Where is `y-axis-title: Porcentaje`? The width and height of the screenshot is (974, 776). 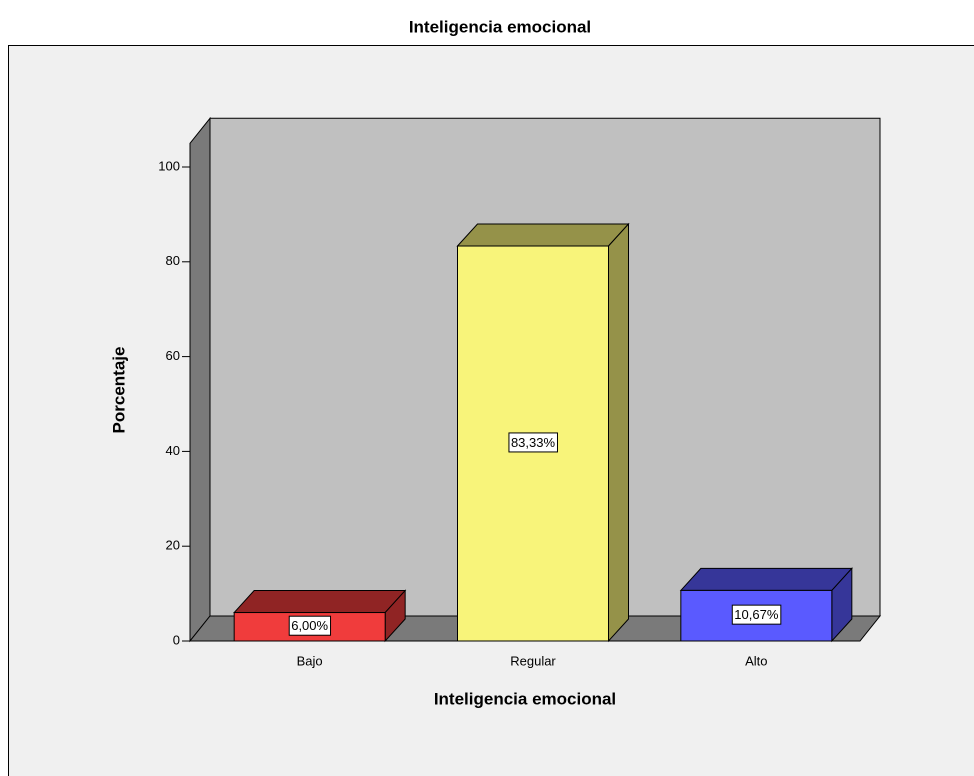 y-axis-title: Porcentaje is located at coordinates (118, 390).